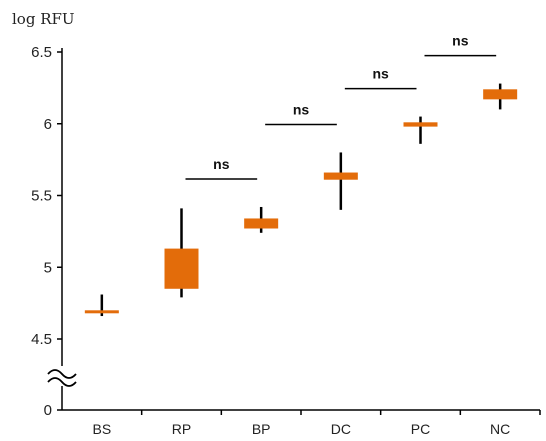 The image size is (546, 441). What do you see at coordinates (181, 429) in the screenshot?
I see `x-tick-label: RP` at bounding box center [181, 429].